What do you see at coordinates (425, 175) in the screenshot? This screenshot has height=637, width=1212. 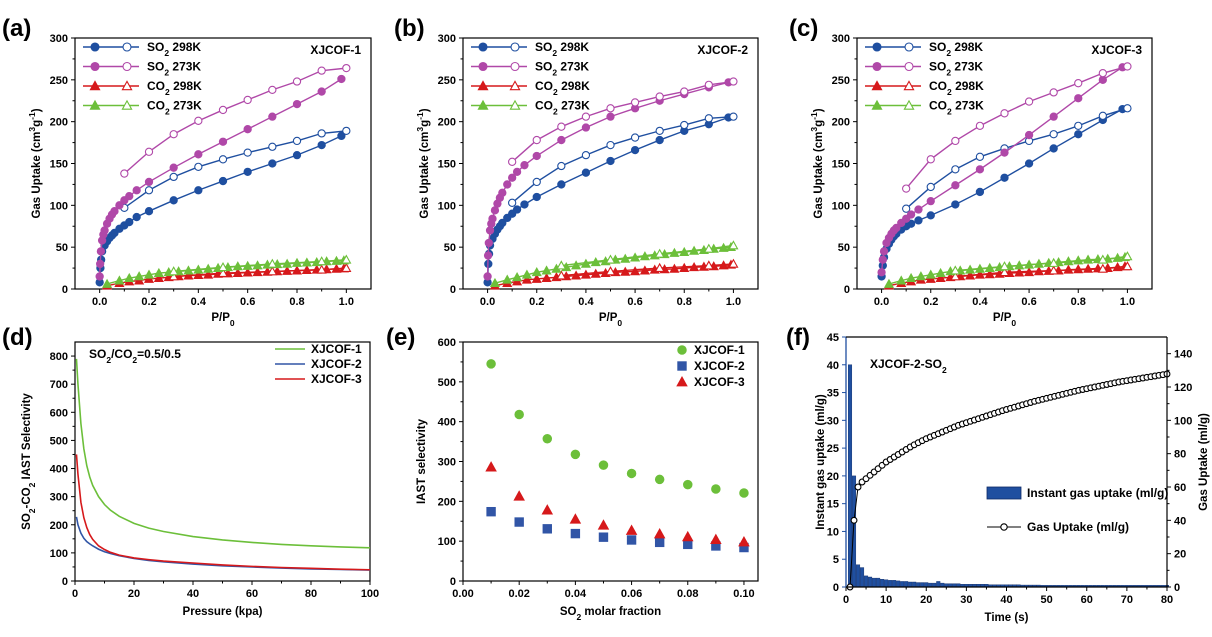 I see `panel-b-y-axis-label-part: Gas Uptake (cm` at bounding box center [425, 175].